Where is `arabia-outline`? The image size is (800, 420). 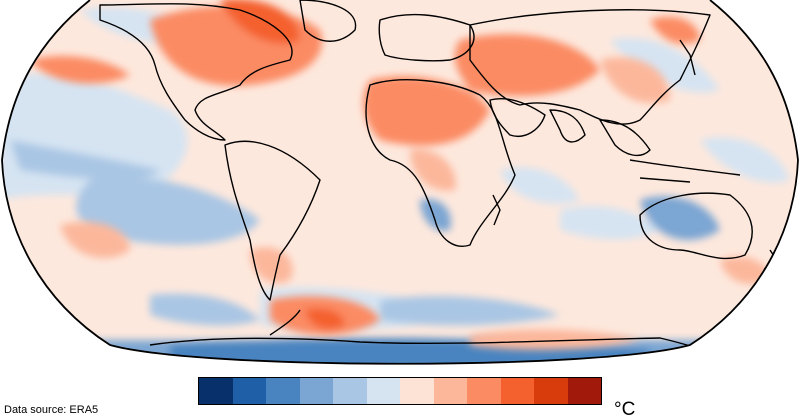
arabia-outline is located at coordinates (517, 117).